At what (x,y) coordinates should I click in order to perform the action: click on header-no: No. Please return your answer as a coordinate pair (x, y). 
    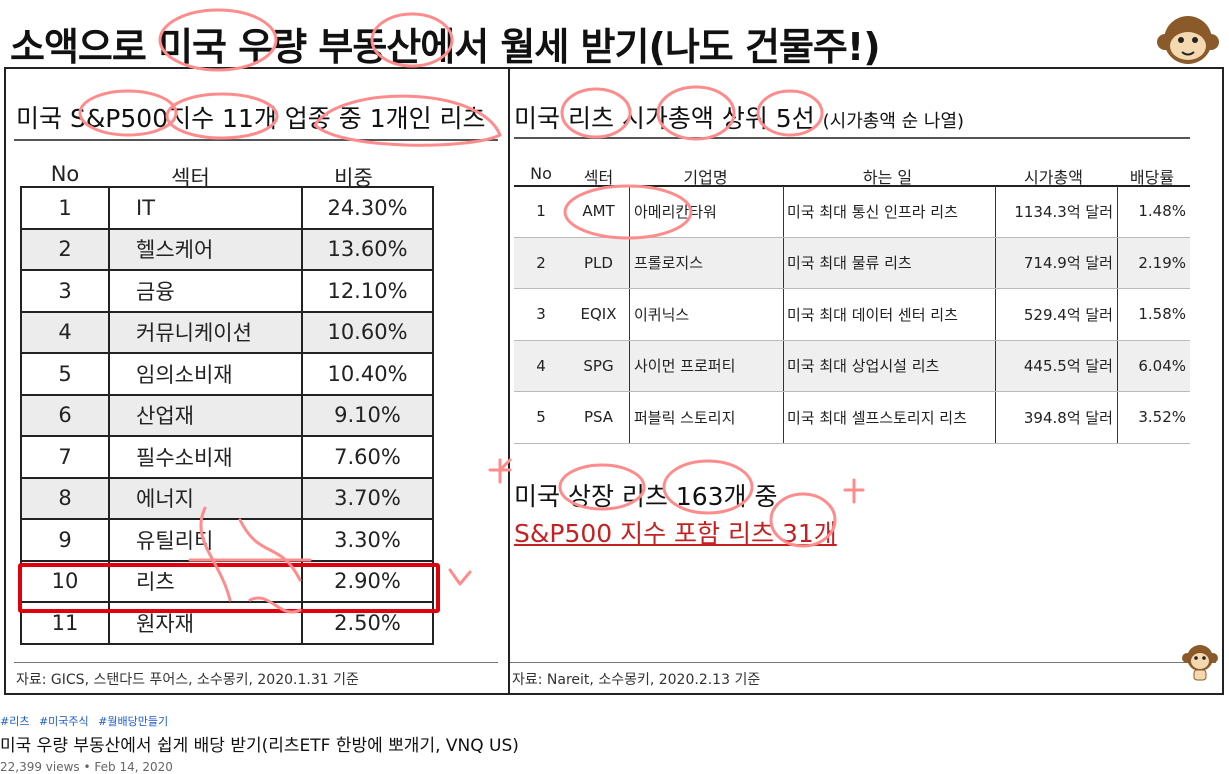
    Looking at the image, I should click on (65, 174).